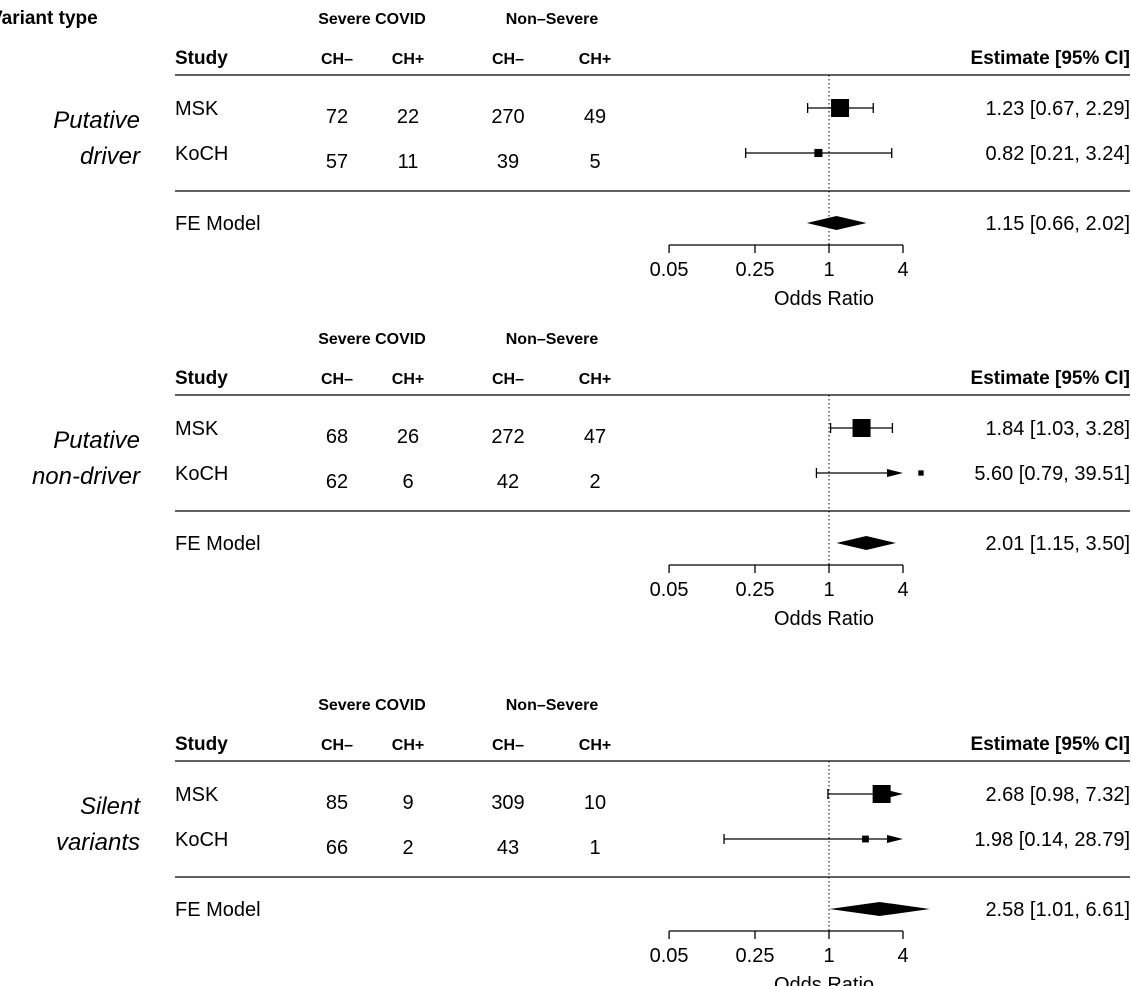  What do you see at coordinates (595, 437) in the screenshot?
I see `nonsevere-ch-pos-count: 47` at bounding box center [595, 437].